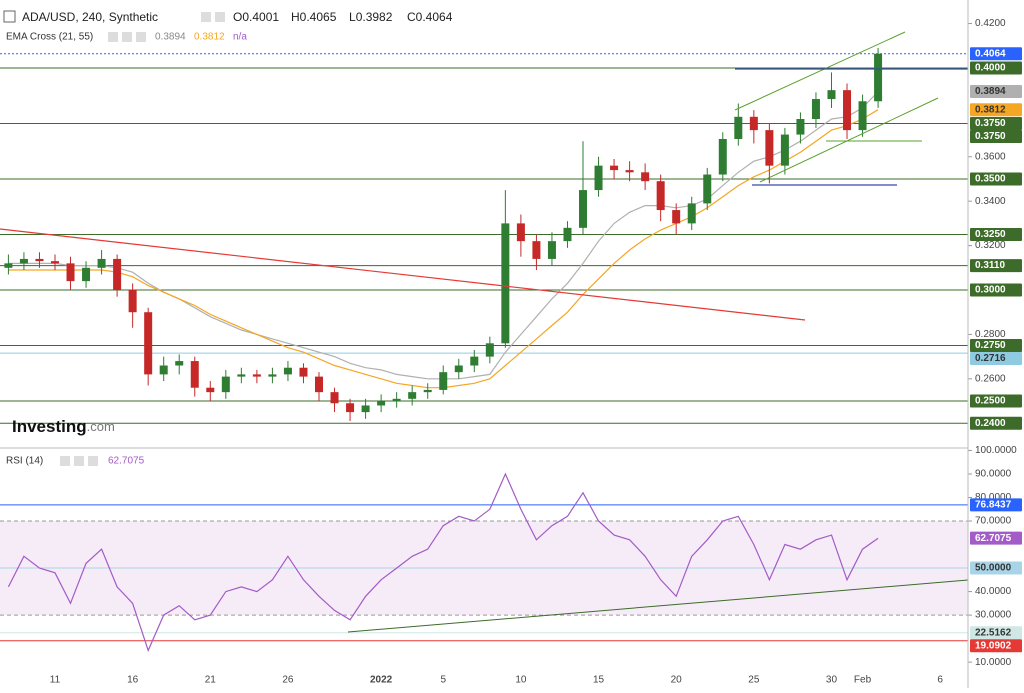  I want to click on x-tick-label: 25, so click(754, 680).